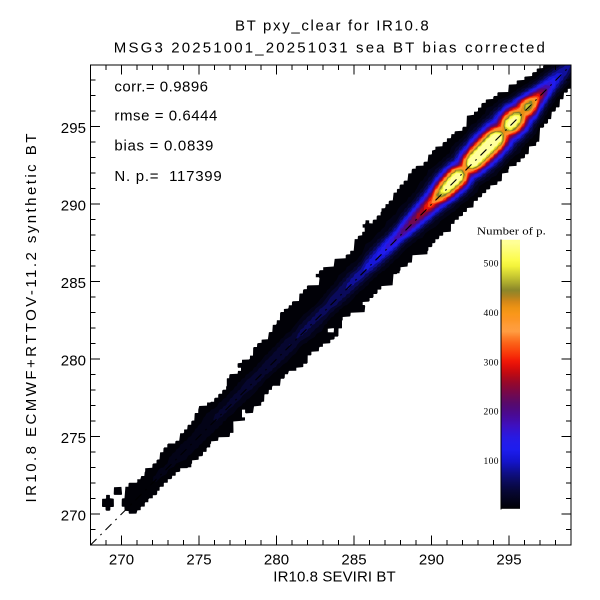  Describe the element at coordinates (491, 363) in the screenshot. I see `svg-text: 300` at that location.